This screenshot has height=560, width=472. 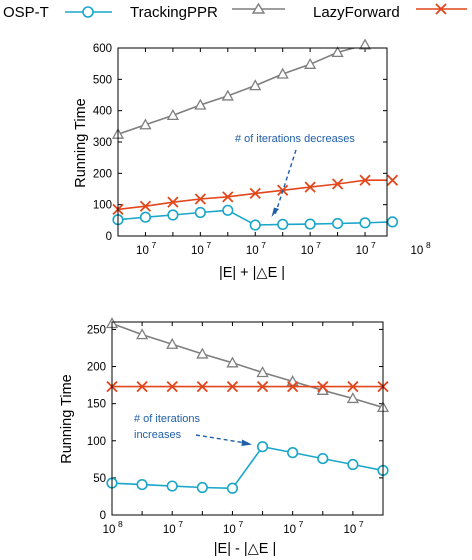 I want to click on chart-top-y-tick-label: 200, so click(x=102, y=174).